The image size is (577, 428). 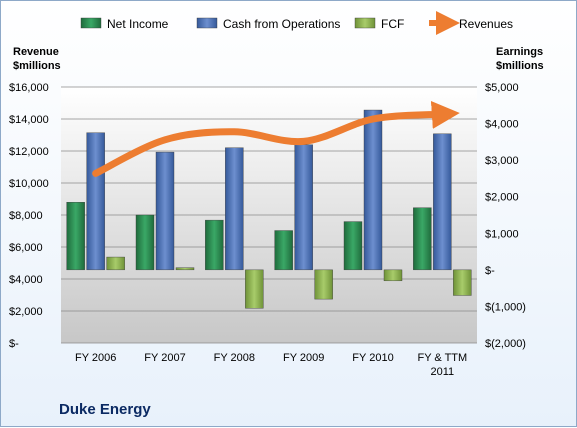 What do you see at coordinates (29, 184) in the screenshot?
I see `left-axis-tick-label: $10,000` at bounding box center [29, 184].